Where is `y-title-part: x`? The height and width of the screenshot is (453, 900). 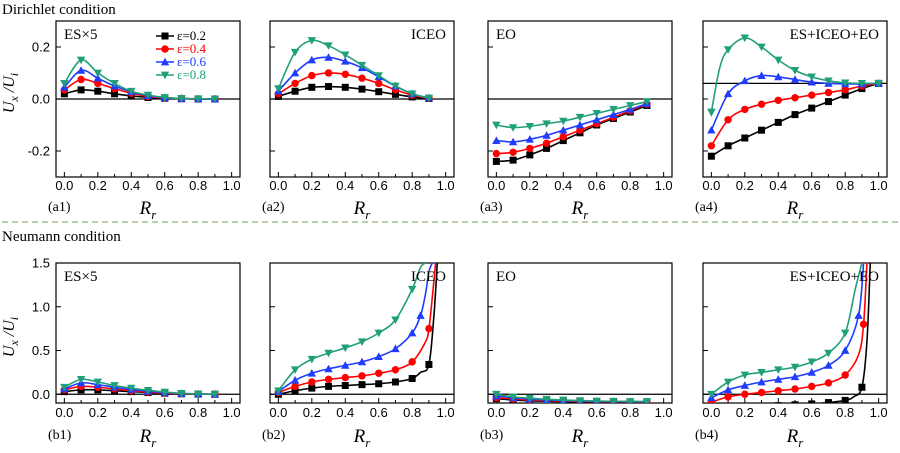 y-title-part: x is located at coordinates (14, 99).